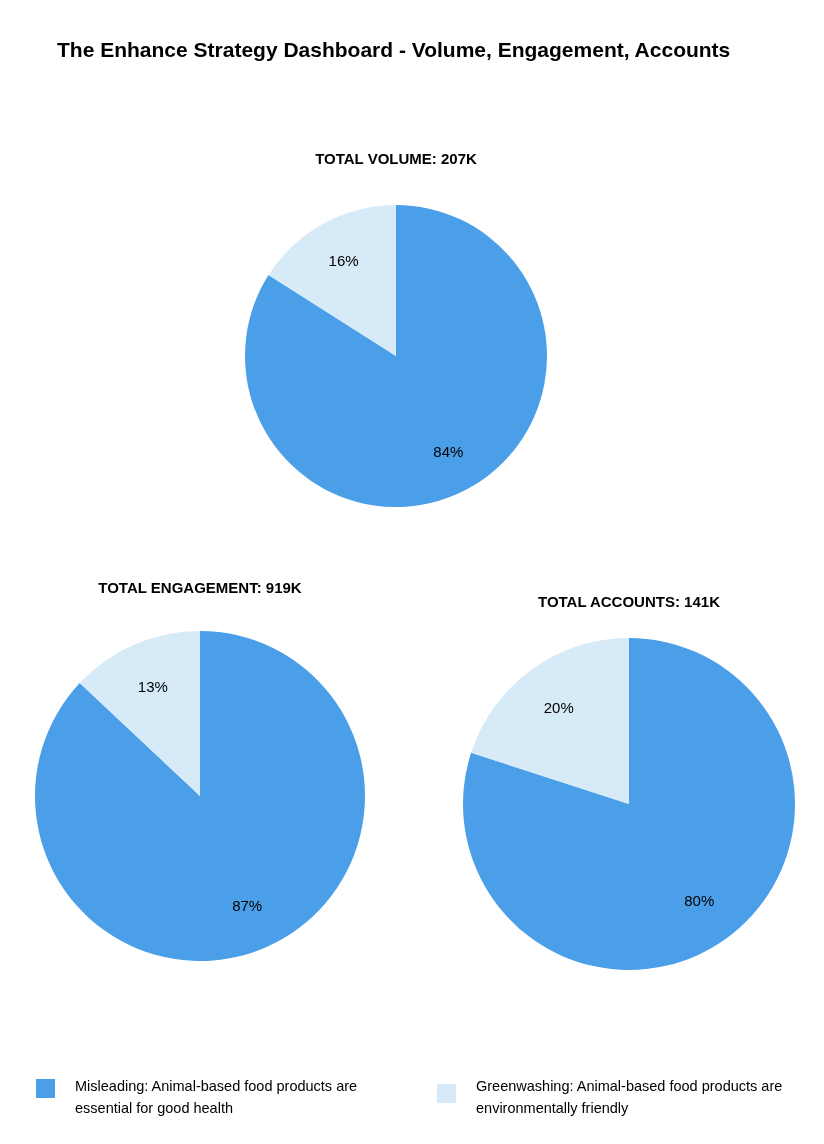 This screenshot has height=1144, width=824. Describe the element at coordinates (247, 905) in the screenshot. I see `data-label: 87%` at that location.